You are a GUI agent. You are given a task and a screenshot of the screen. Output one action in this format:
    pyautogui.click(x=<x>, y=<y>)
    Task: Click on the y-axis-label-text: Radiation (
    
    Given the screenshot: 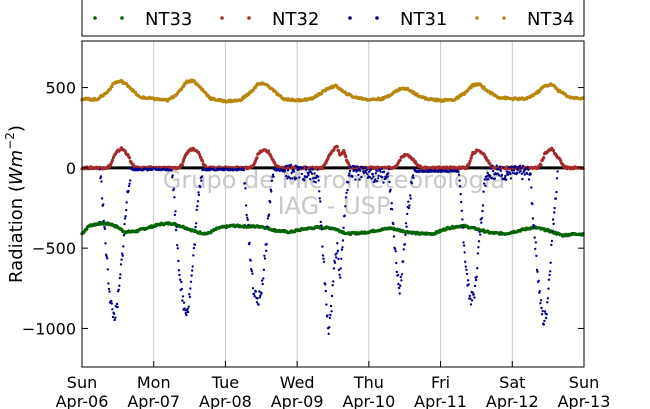 What is the action you would take?
    pyautogui.click(x=16, y=234)
    